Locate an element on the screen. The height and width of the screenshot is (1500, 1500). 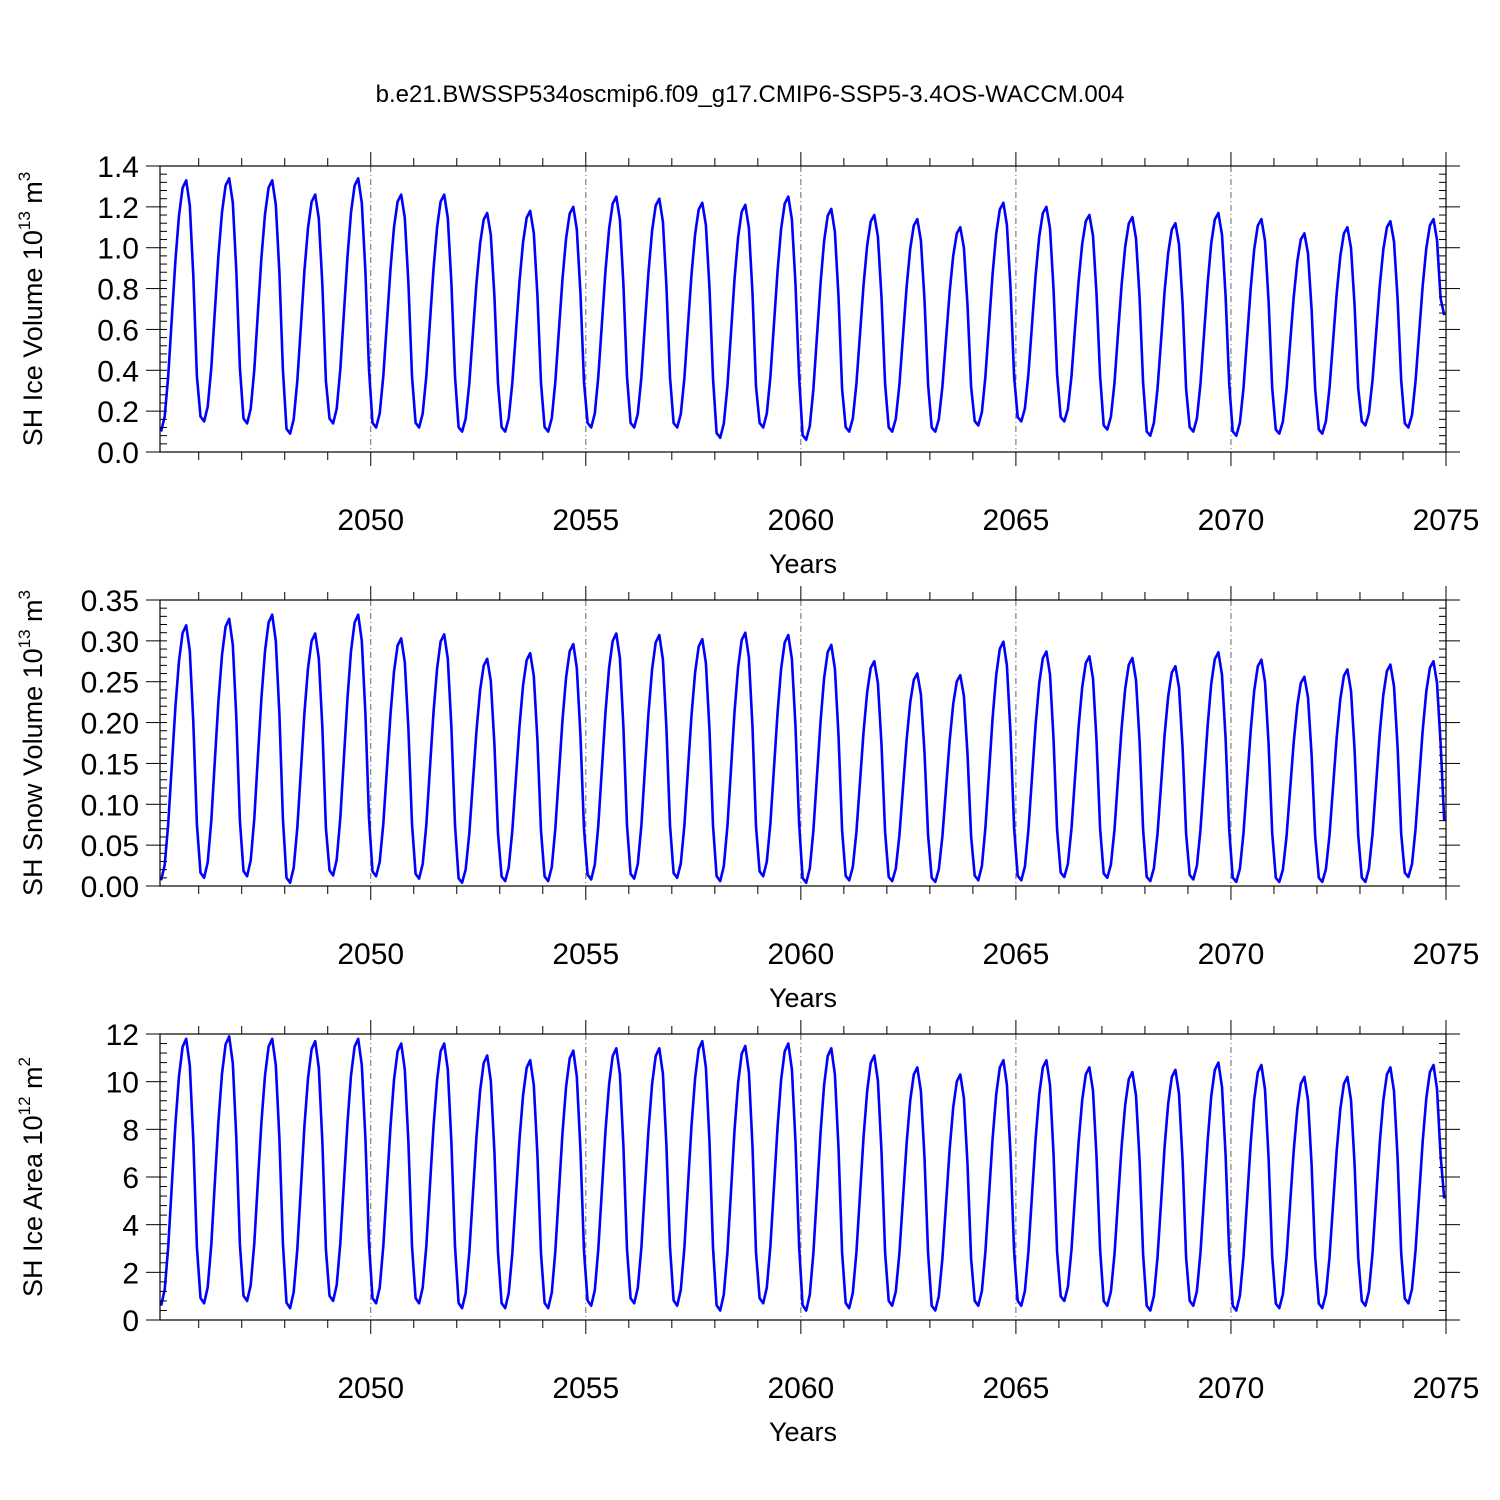
y-axis-title: SH Snow Volume 1013 m3 is located at coordinates (31, 743).